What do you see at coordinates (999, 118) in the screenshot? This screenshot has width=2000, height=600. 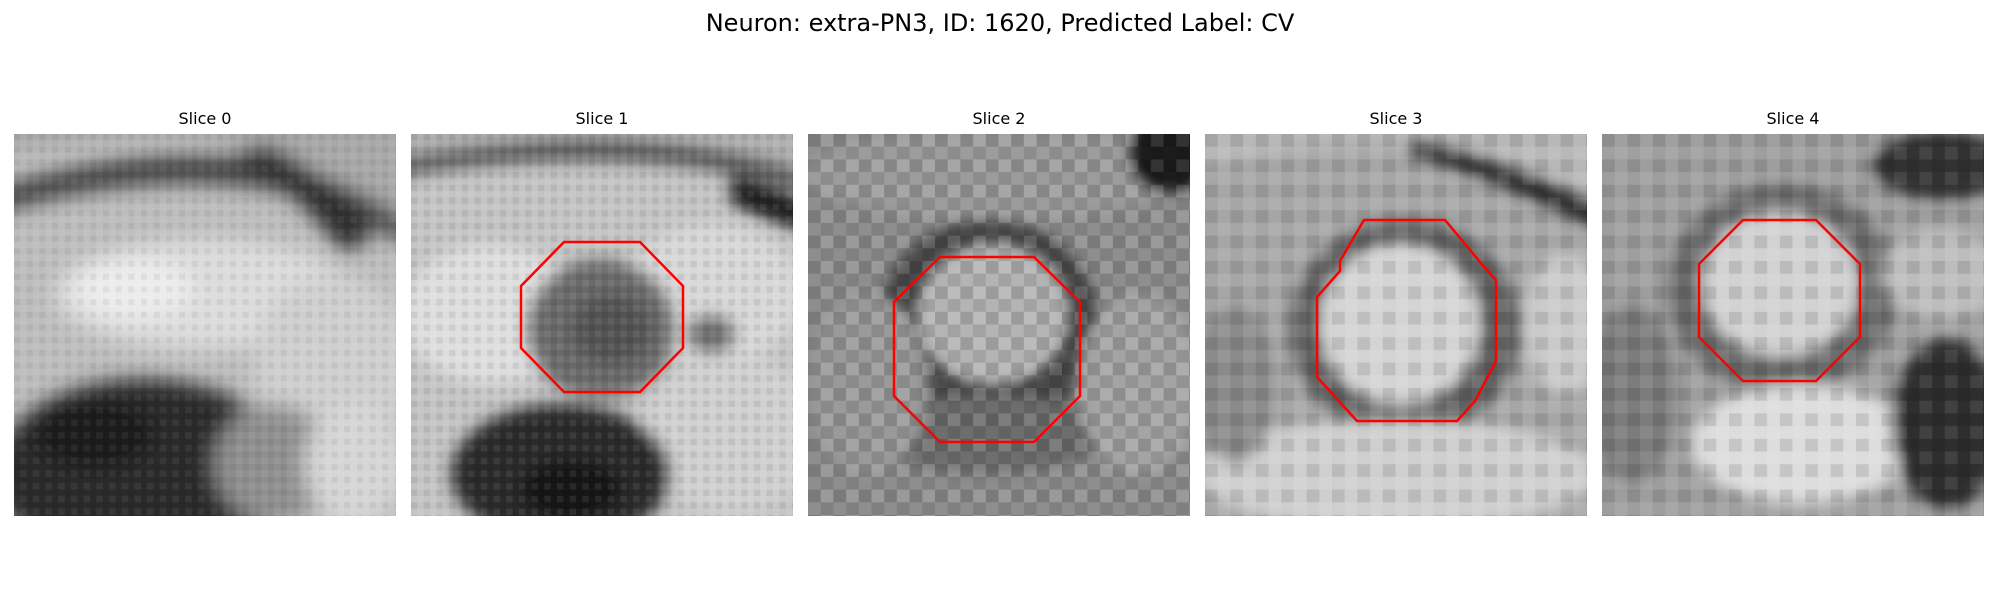 I see `slice-title-2: Slice 2` at bounding box center [999, 118].